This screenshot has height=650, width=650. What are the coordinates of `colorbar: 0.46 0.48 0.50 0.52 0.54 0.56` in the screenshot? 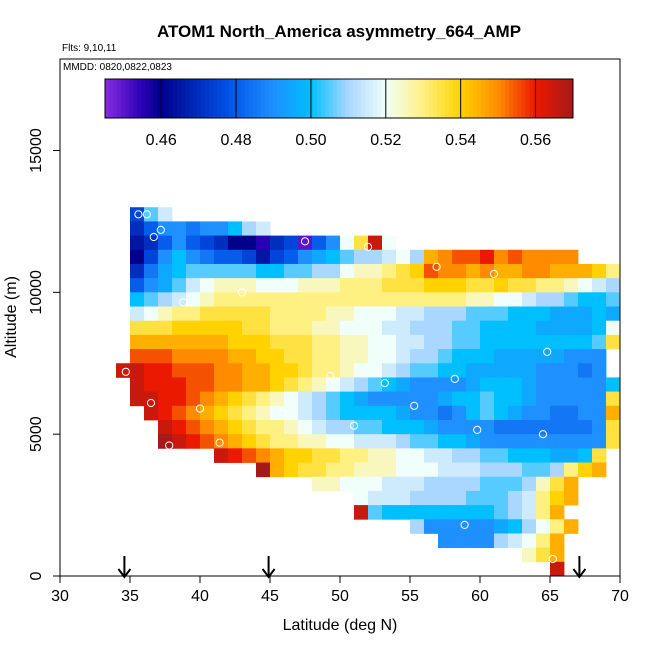 It's located at (339, 113).